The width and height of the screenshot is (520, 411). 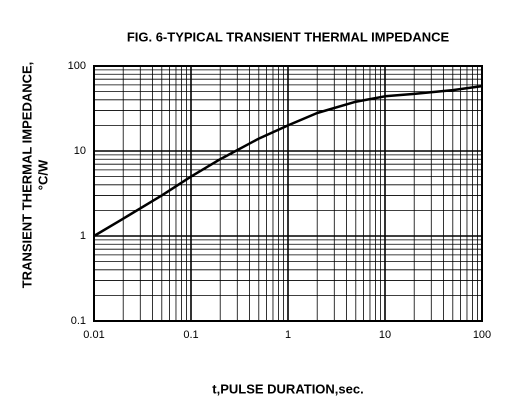 What do you see at coordinates (83, 236) in the screenshot?
I see `y-tick-label: 1` at bounding box center [83, 236].